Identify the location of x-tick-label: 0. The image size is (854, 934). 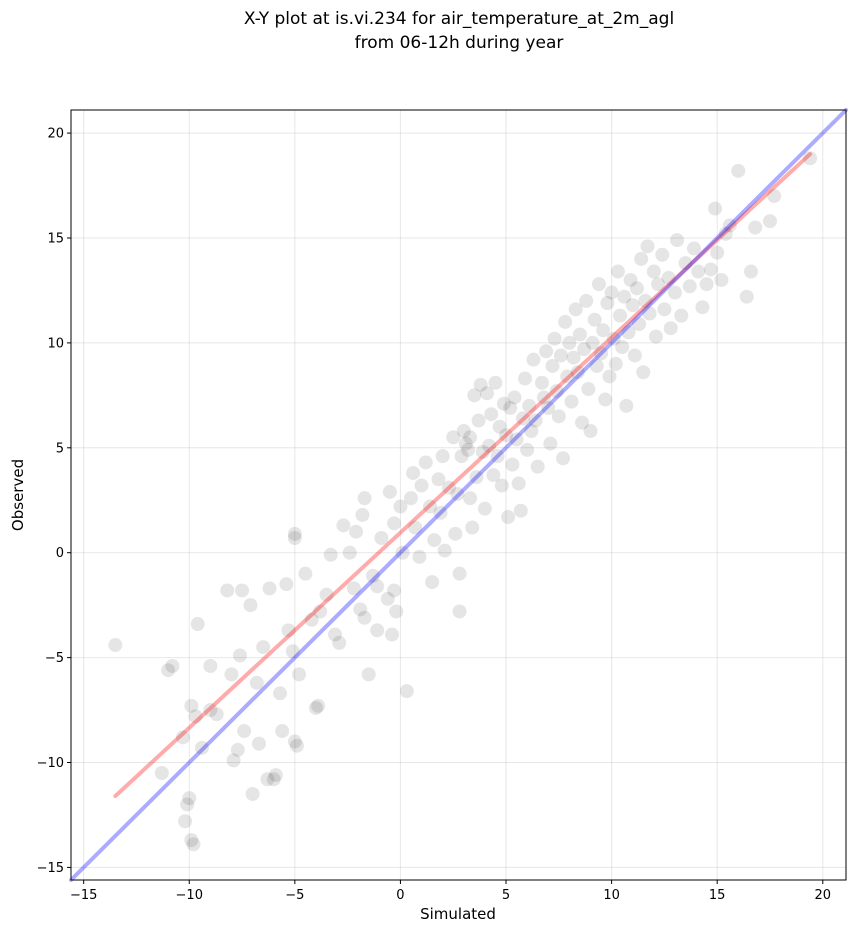
(400, 895).